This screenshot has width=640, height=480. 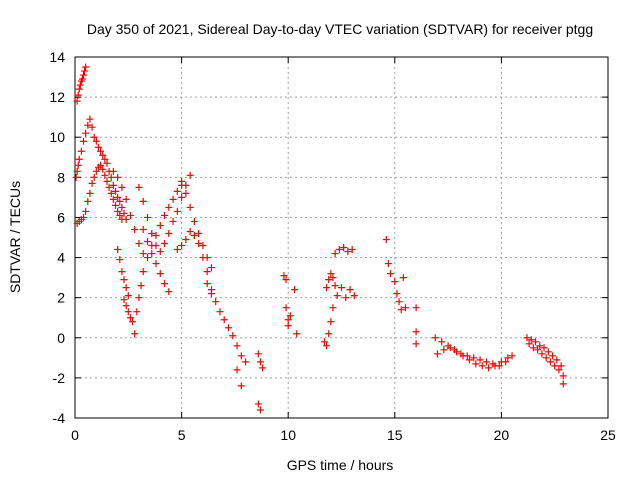 What do you see at coordinates (15, 237) in the screenshot?
I see `y-axis-title: SDTVAR / TECUs` at bounding box center [15, 237].